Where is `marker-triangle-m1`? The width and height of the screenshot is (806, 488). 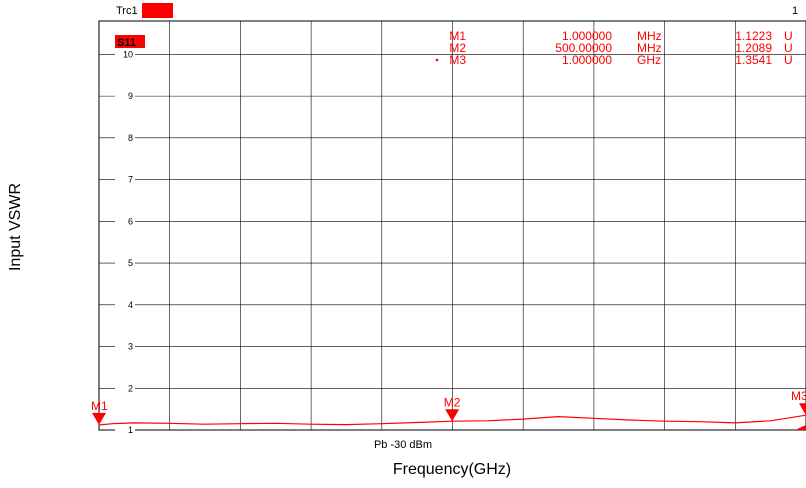 marker-triangle-m1 is located at coordinates (99, 418).